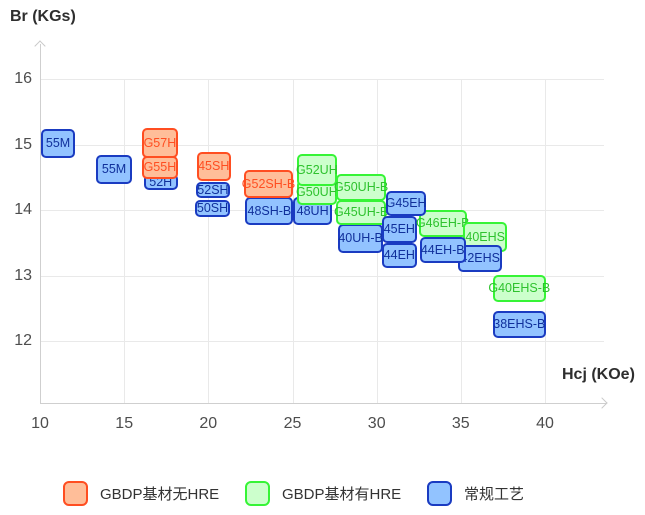 Image resolution: width=645 pixels, height=515 pixels. What do you see at coordinates (40, 46) in the screenshot?
I see `y-axis-arrow-icon` at bounding box center [40, 46].